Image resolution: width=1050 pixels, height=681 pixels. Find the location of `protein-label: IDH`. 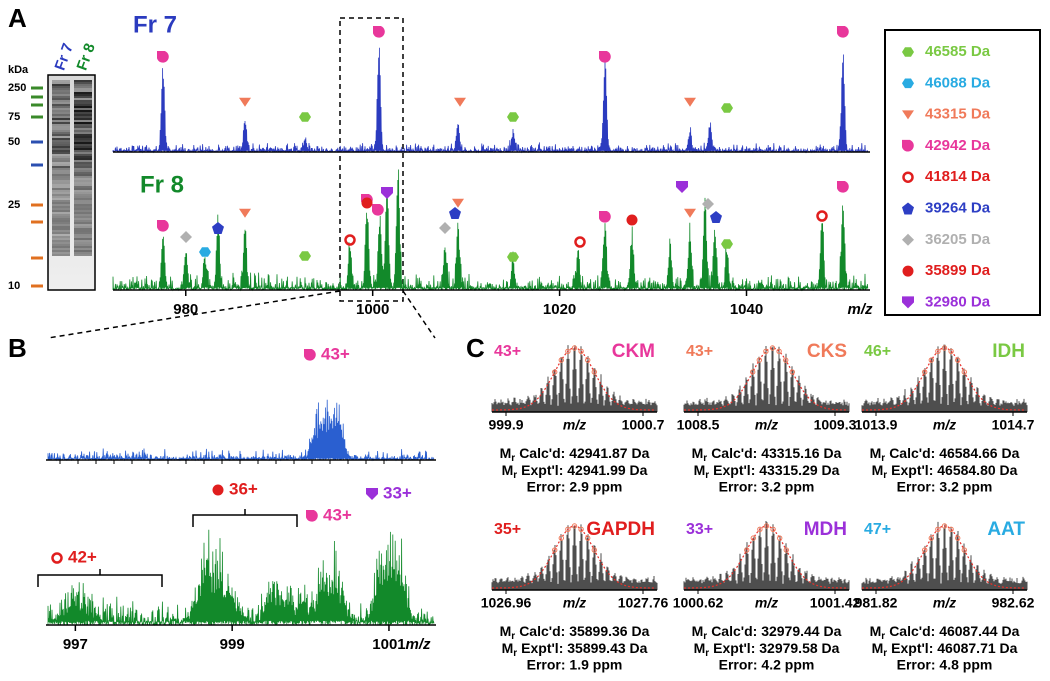

protein-label: IDH is located at coordinates (1008, 351).